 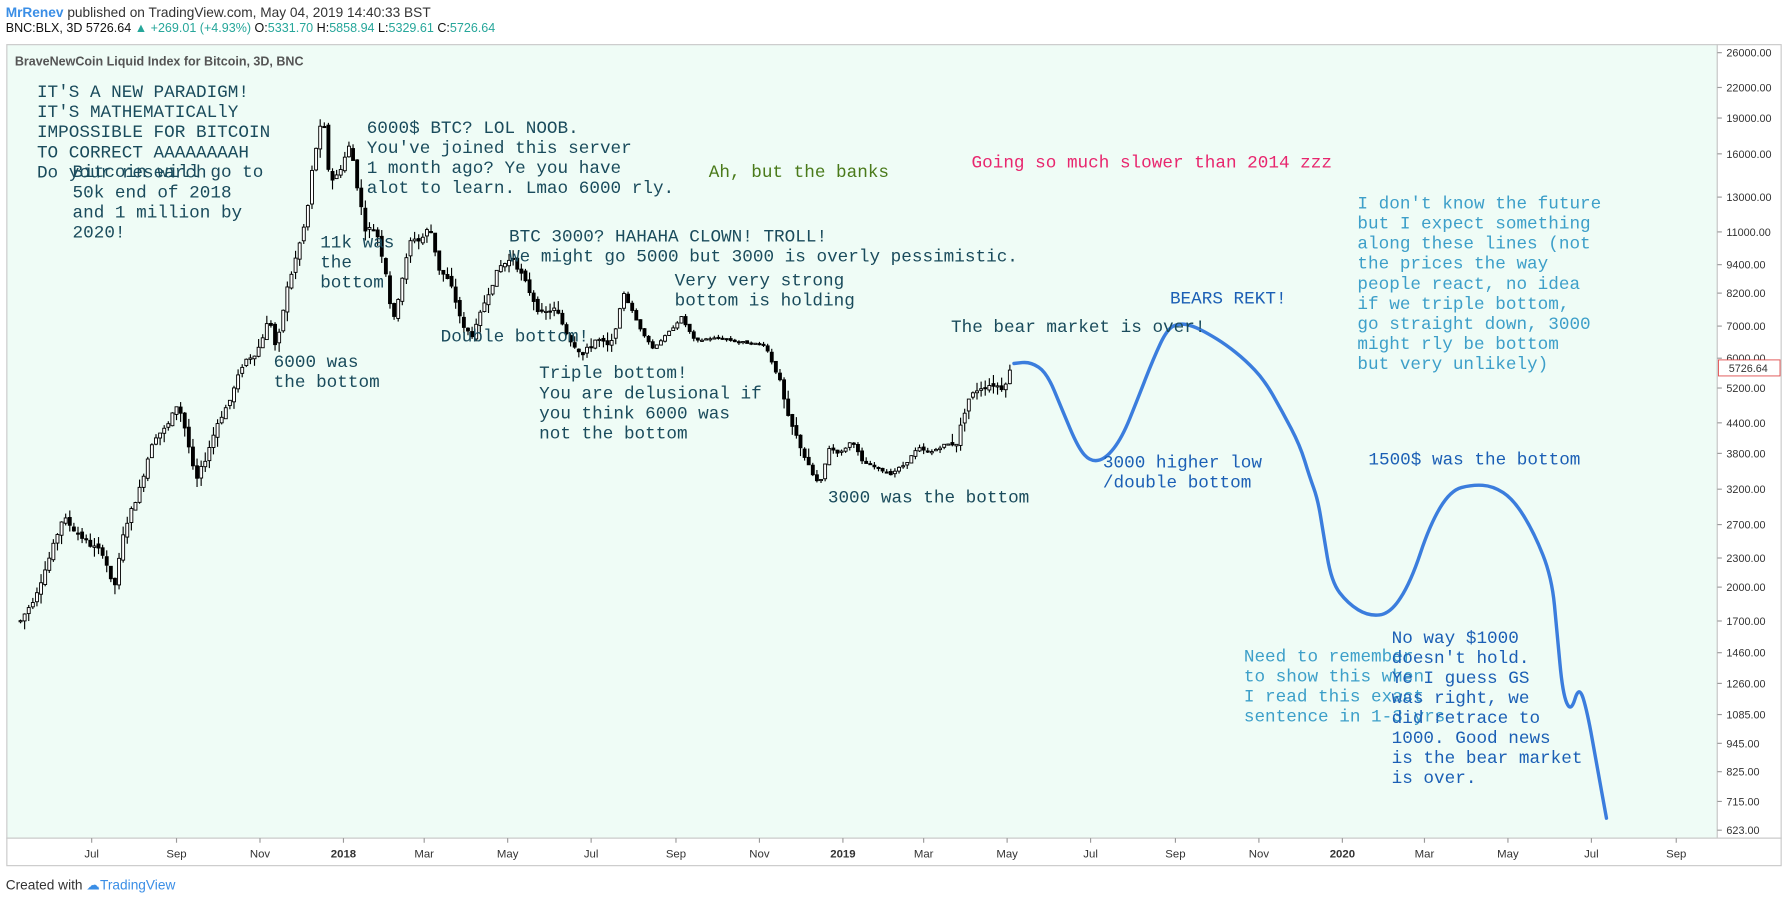 I want to click on tradingview-link: TradingView, so click(x=138, y=885).